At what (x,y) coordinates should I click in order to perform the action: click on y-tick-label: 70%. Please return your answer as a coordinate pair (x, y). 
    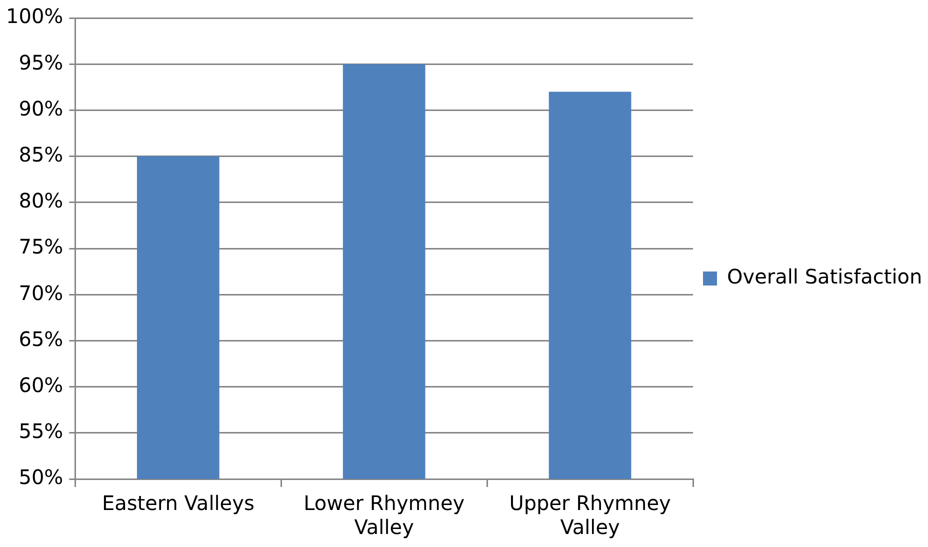
    Looking at the image, I should click on (41, 292).